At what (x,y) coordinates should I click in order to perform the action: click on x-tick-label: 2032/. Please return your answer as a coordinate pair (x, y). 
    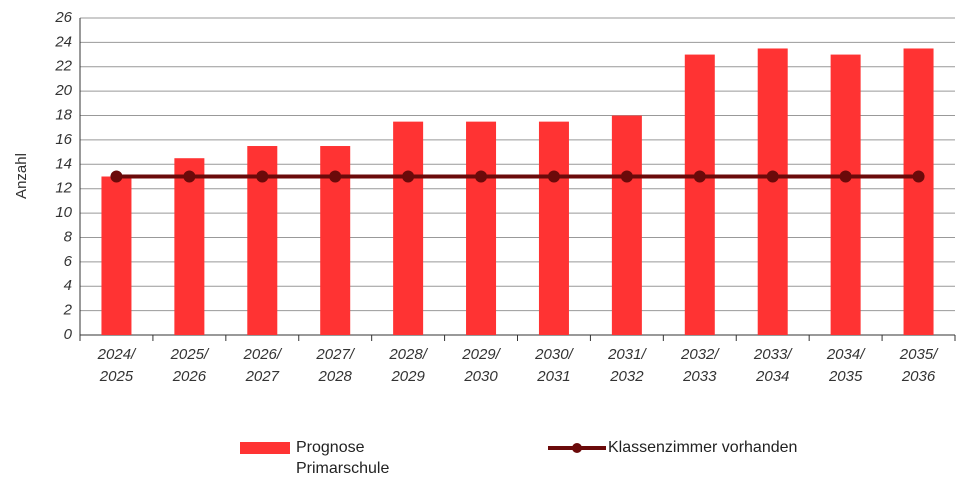
    Looking at the image, I should click on (700, 354).